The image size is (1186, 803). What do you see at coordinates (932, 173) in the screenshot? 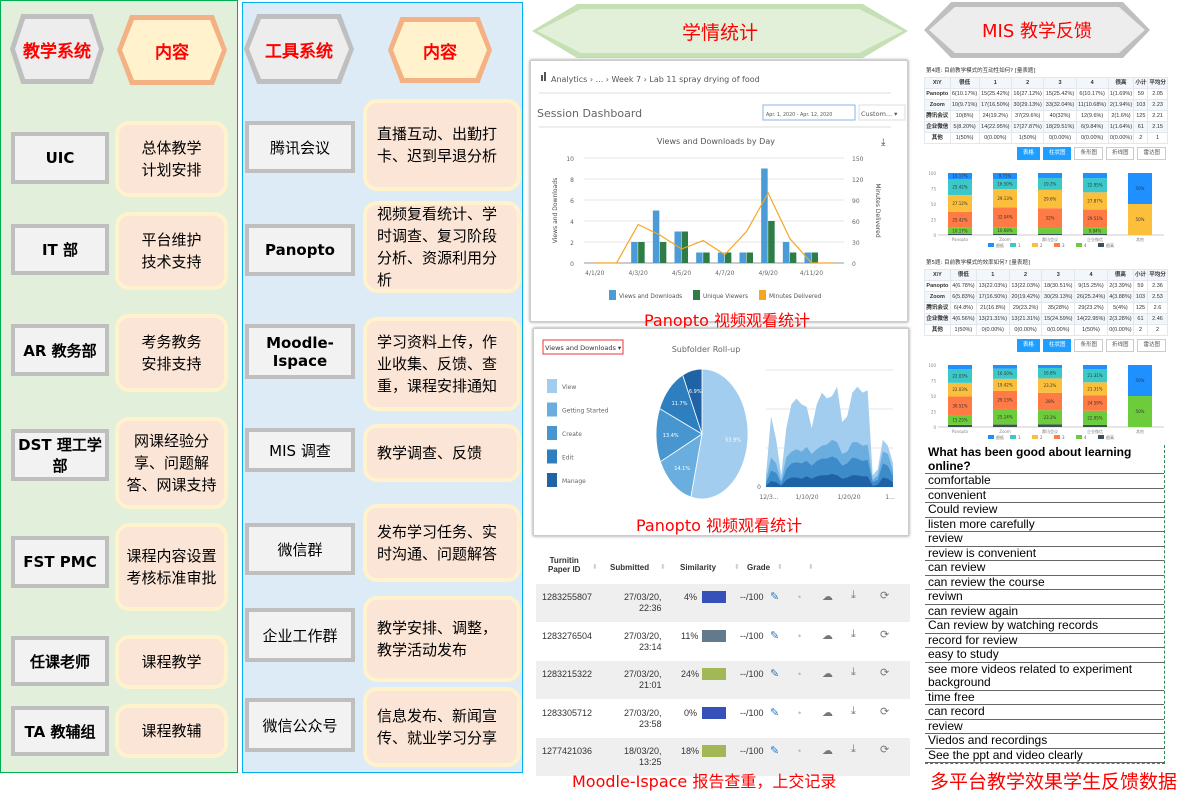
I see `y-tick: 100` at bounding box center [932, 173].